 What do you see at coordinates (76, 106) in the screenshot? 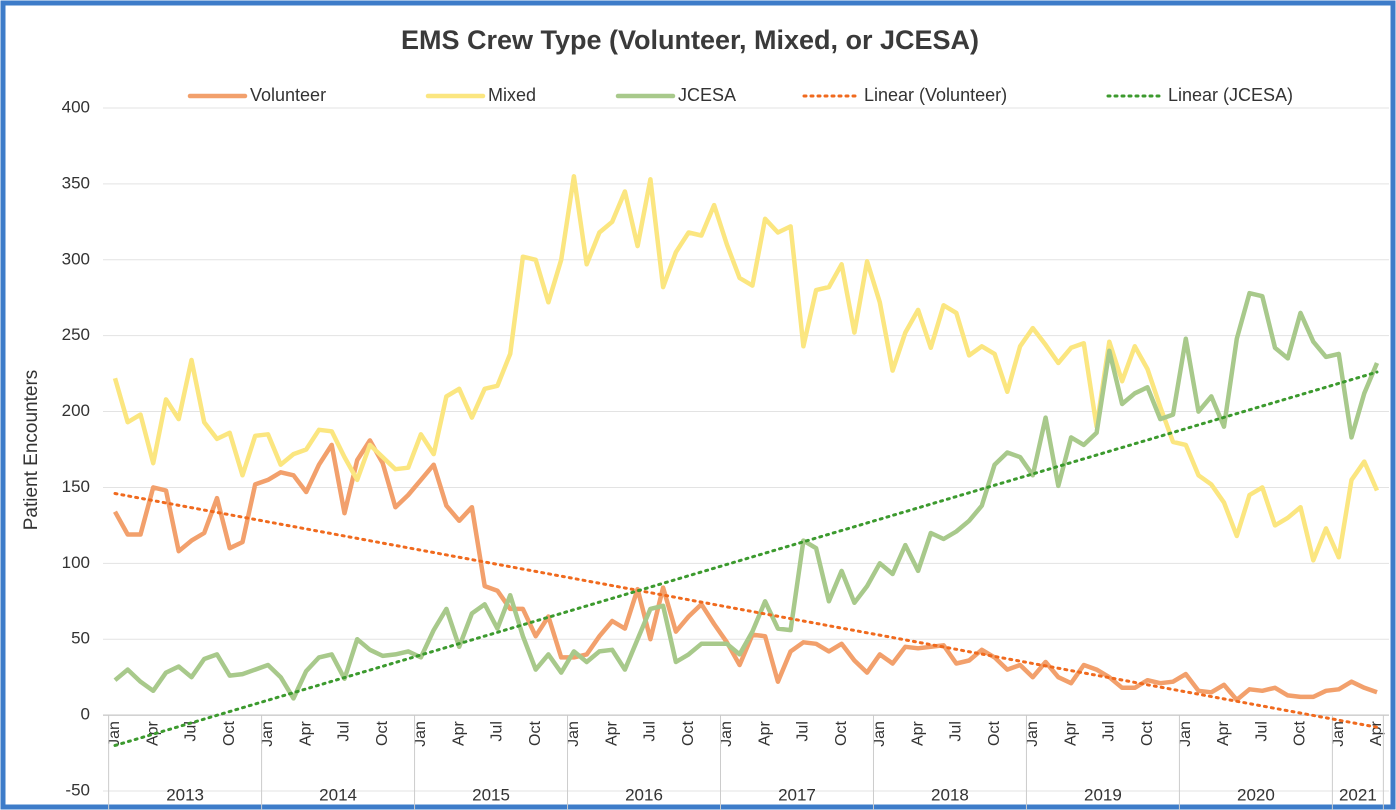
I see `y-tick-label: 400` at bounding box center [76, 106].